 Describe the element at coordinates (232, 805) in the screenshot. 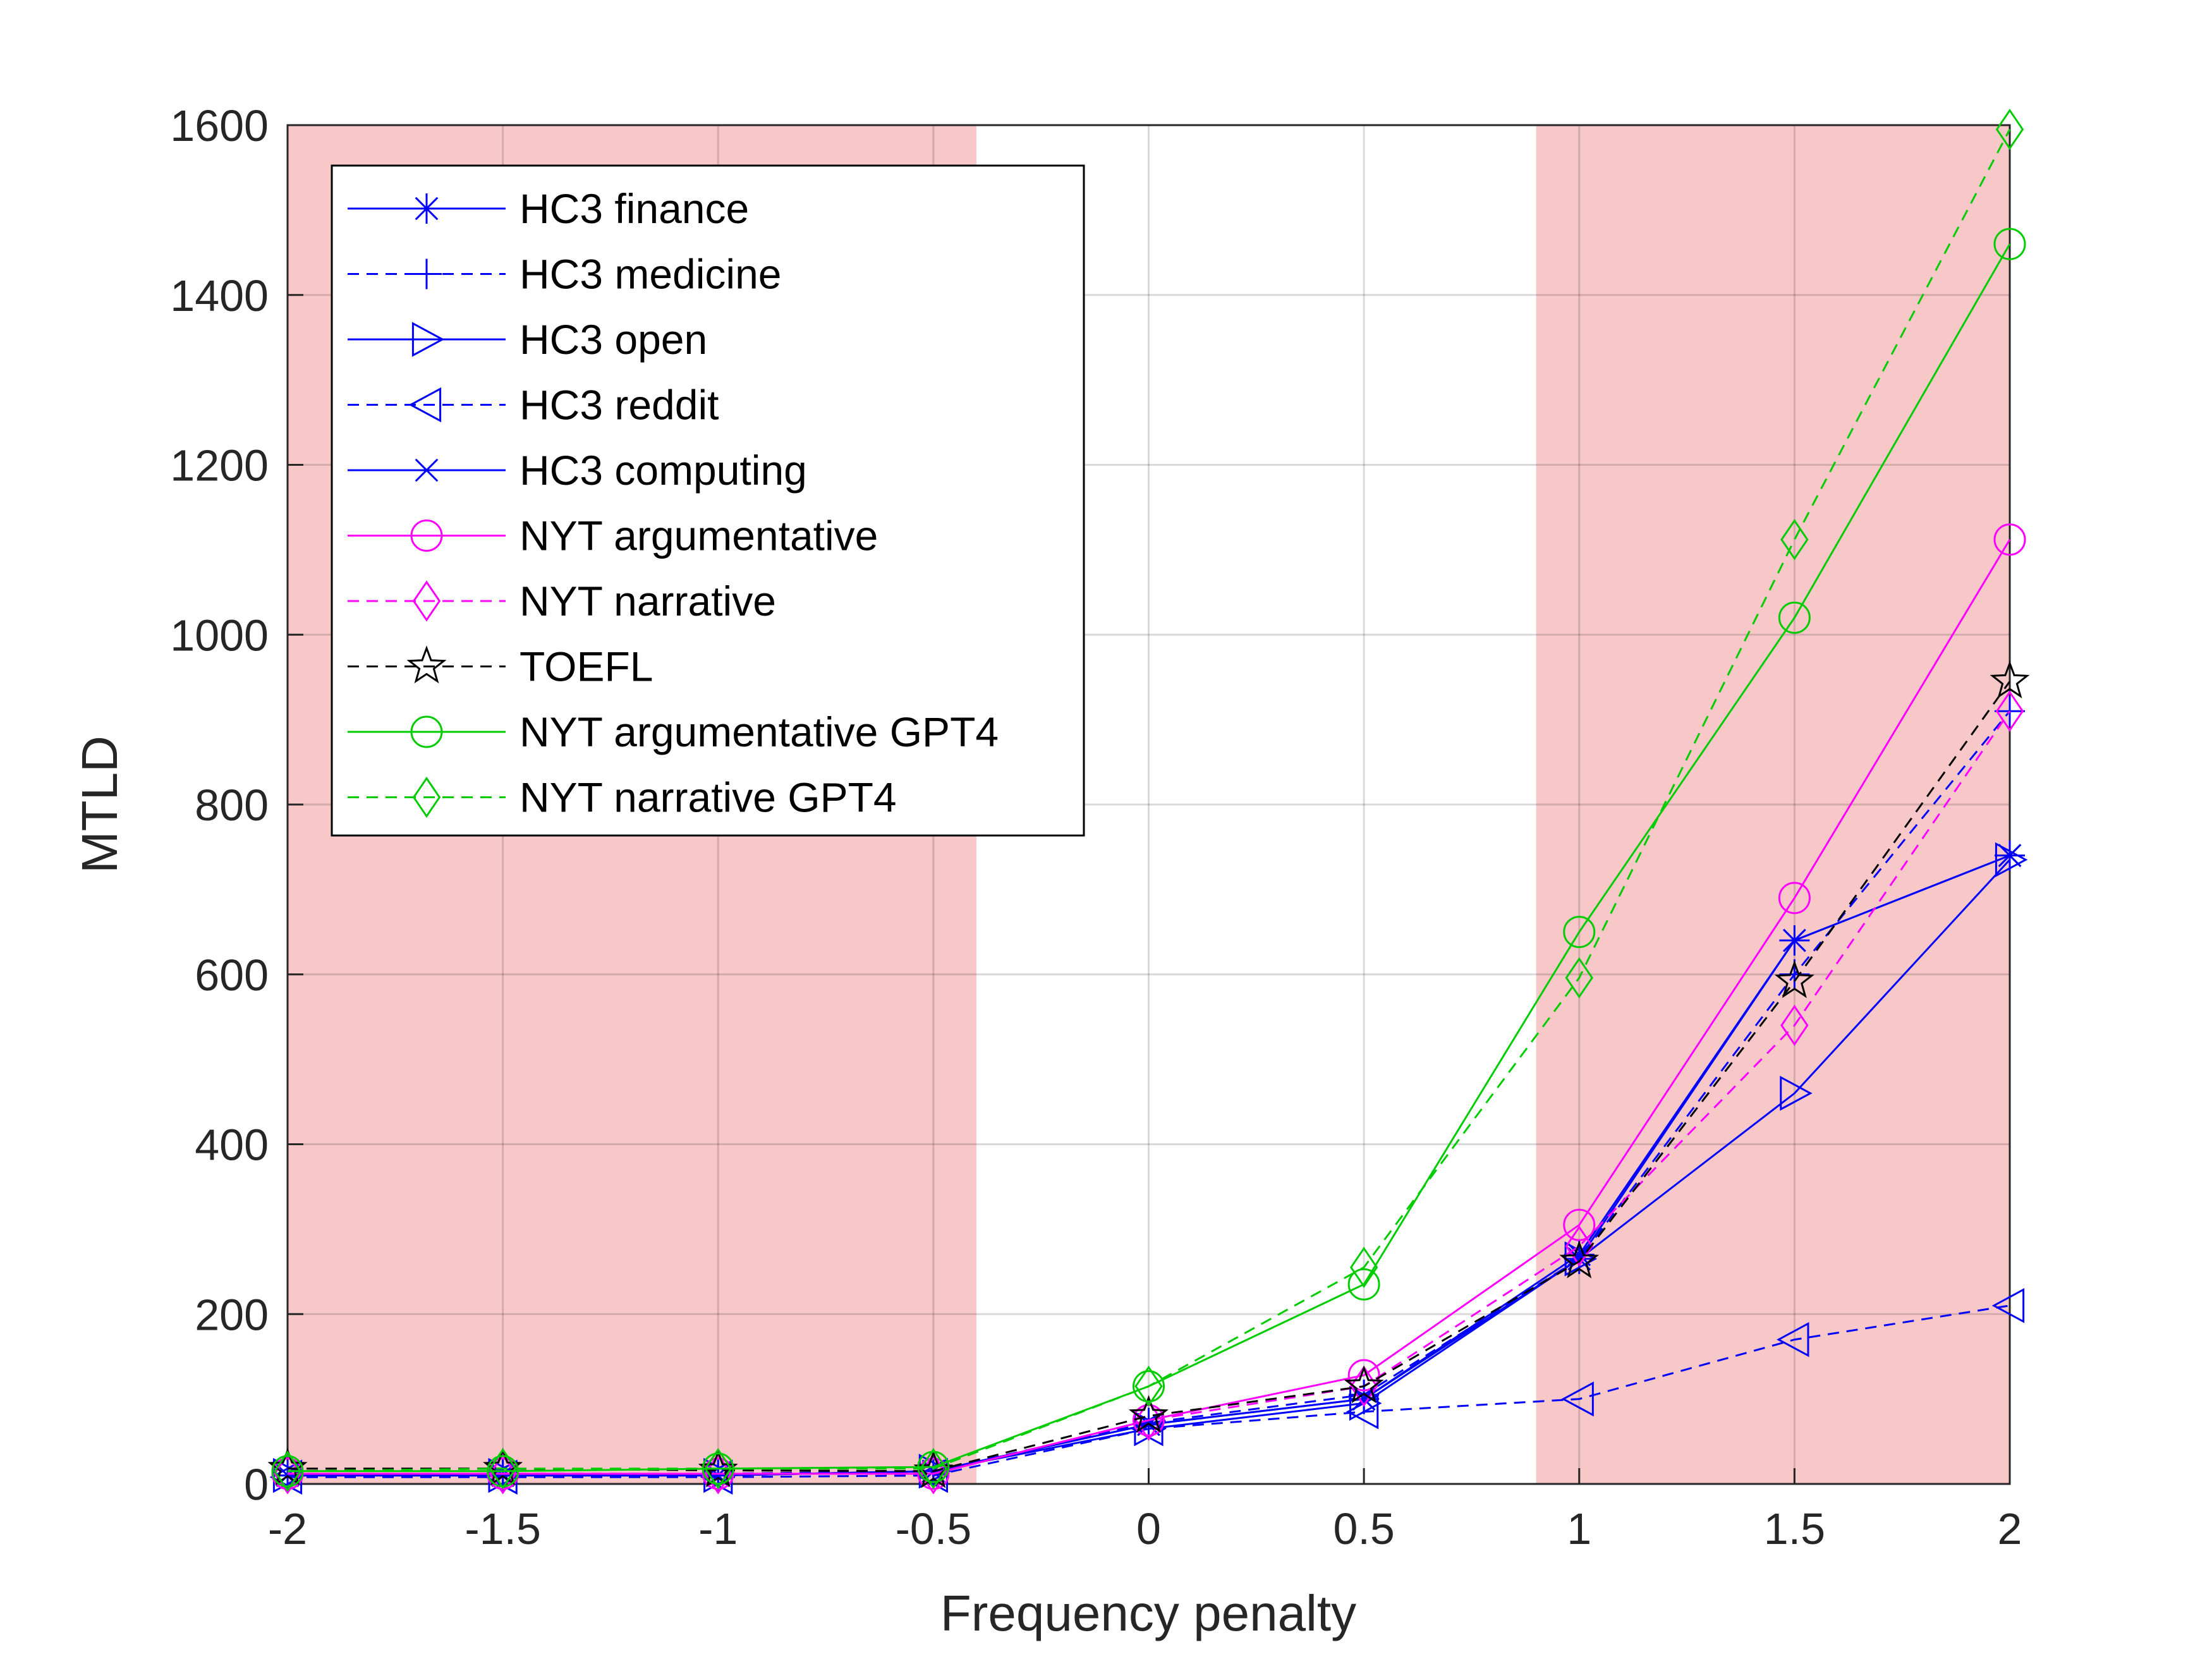

I see `y-tick-label: 800` at that location.